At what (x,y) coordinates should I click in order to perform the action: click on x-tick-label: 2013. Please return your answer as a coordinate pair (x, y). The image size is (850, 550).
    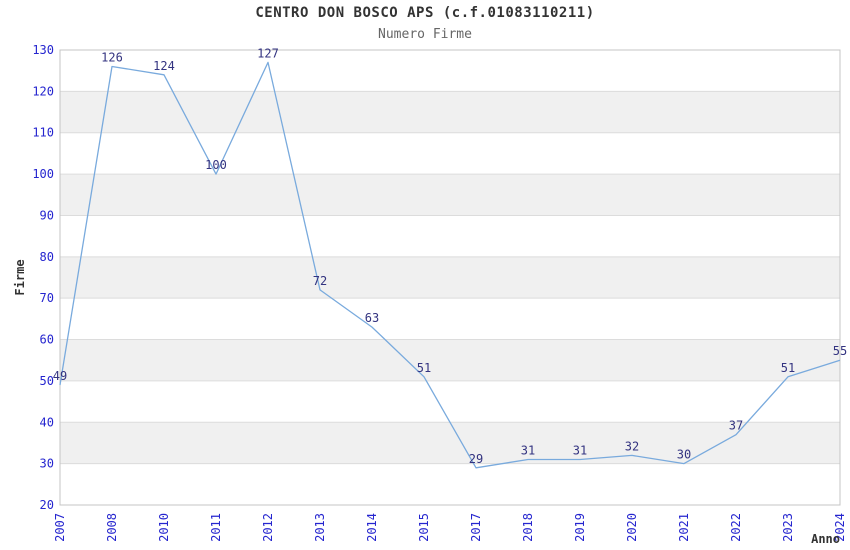
    Looking at the image, I should click on (320, 527).